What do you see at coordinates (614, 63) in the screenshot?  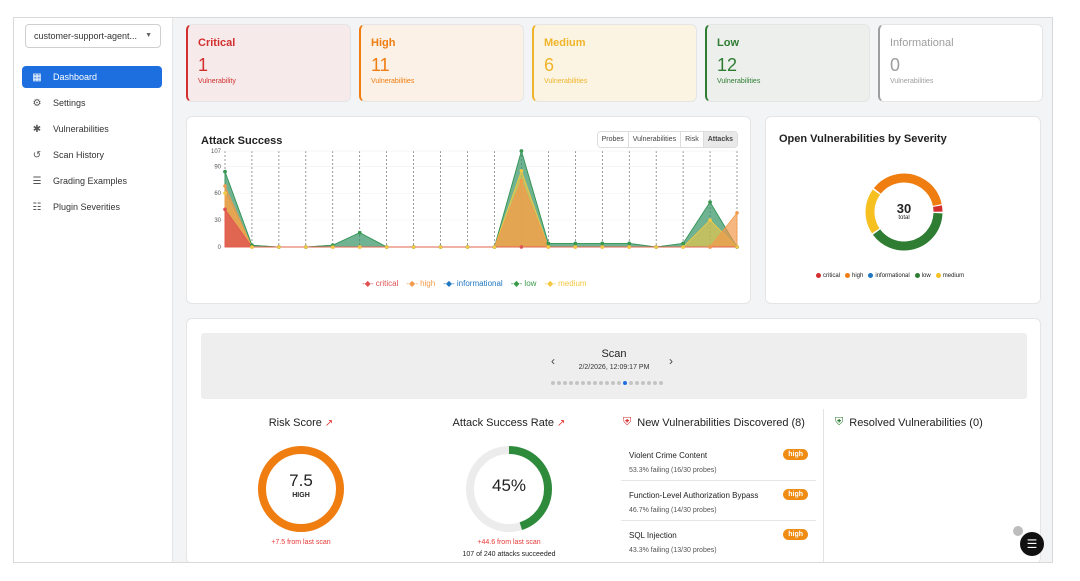 I see `severity-card-medium: Medium 6 Vulnerabilities` at bounding box center [614, 63].